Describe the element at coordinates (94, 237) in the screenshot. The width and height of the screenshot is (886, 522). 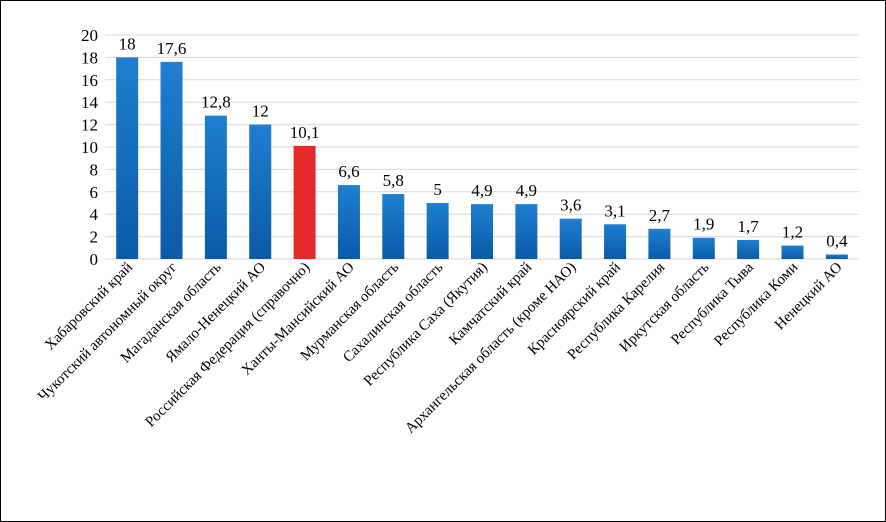
I see `y-tick-label: 2` at that location.